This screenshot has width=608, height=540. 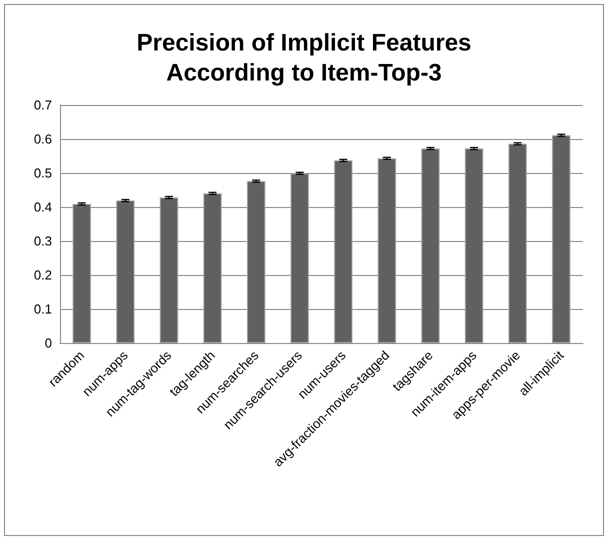 What do you see at coordinates (43, 241) in the screenshot?
I see `y-tick-label: 0.3` at bounding box center [43, 241].